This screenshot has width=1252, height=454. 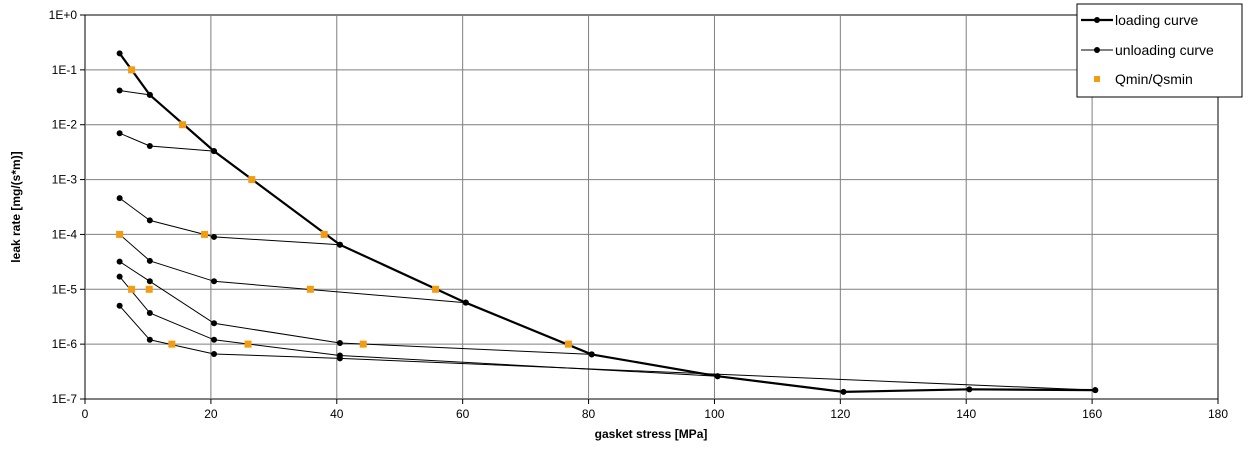 What do you see at coordinates (65, 70) in the screenshot?
I see `y-tick-label: 1E-1` at bounding box center [65, 70].